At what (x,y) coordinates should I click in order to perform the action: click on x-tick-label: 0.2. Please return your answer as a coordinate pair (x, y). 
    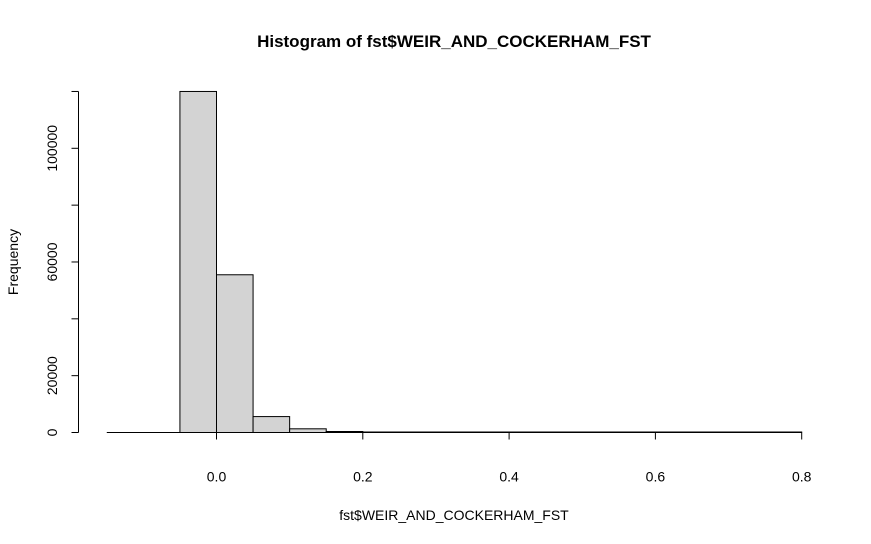
    Looking at the image, I should click on (363, 477).